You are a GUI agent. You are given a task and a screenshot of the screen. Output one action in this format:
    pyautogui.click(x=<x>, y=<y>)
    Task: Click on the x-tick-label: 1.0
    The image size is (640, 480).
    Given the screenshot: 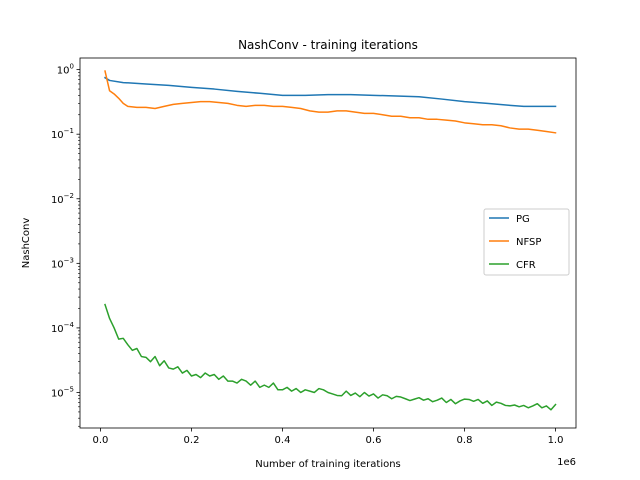 What is the action you would take?
    pyautogui.click(x=556, y=440)
    